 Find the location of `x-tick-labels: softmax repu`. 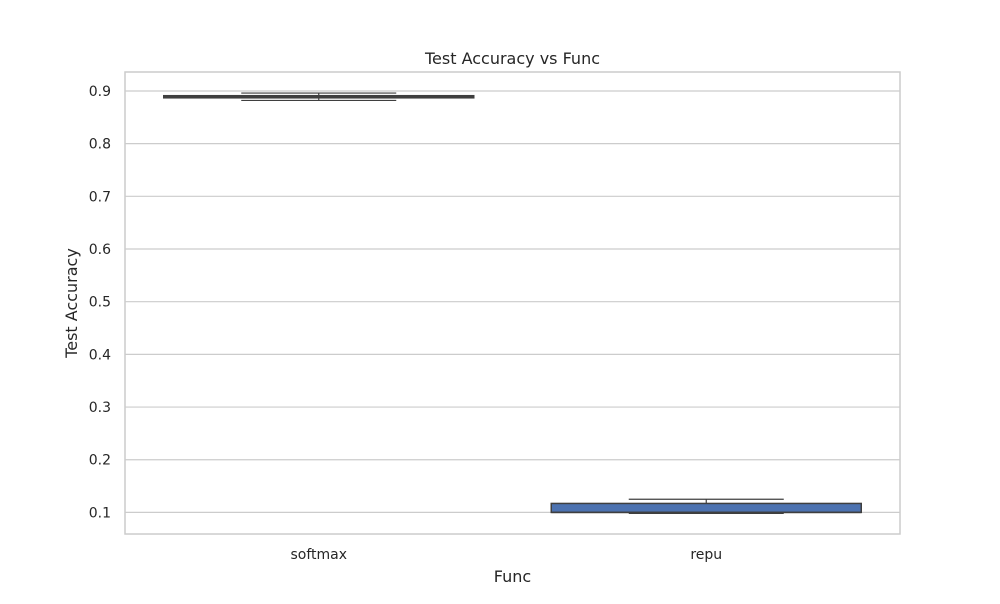

x-tick-labels: softmax repu is located at coordinates (506, 555).